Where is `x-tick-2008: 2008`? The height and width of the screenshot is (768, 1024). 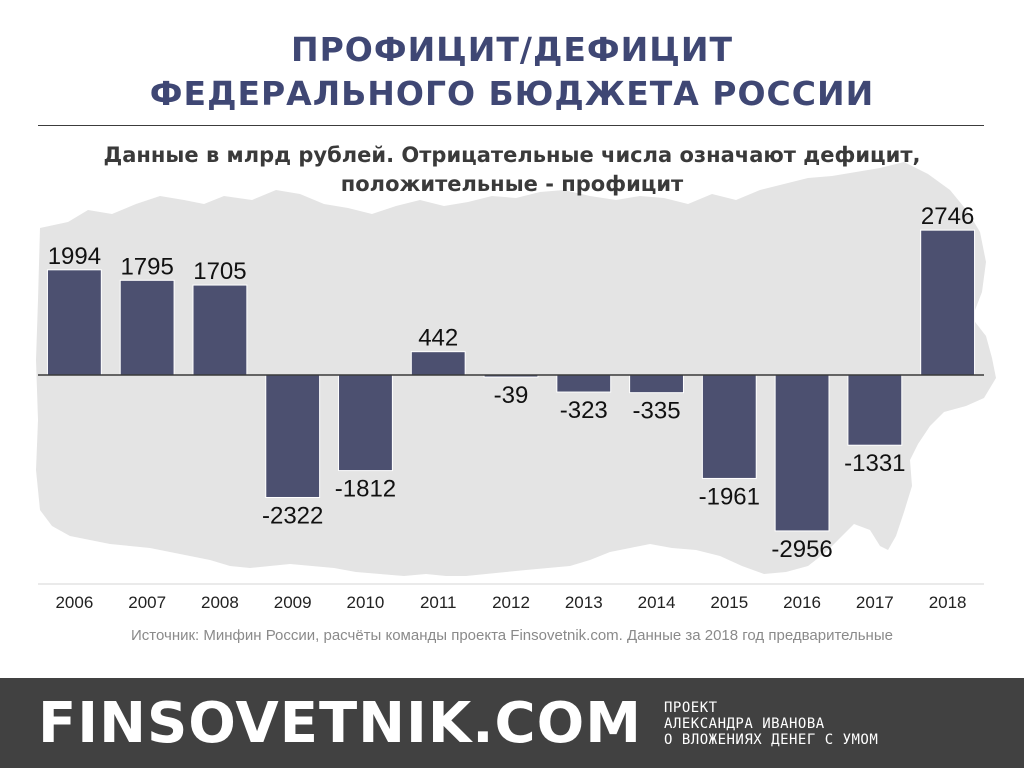 x-tick-2008: 2008 is located at coordinates (220, 602).